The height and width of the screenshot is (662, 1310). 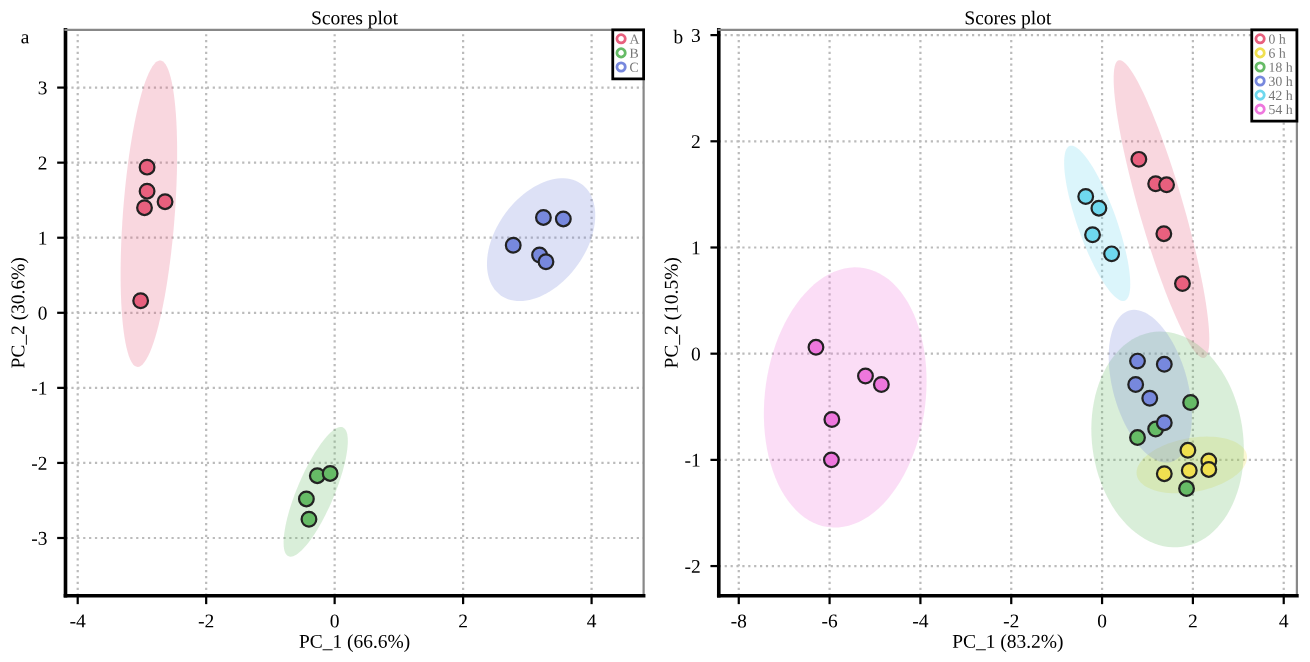 What do you see at coordinates (25, 39) in the screenshot?
I see `text: a` at bounding box center [25, 39].